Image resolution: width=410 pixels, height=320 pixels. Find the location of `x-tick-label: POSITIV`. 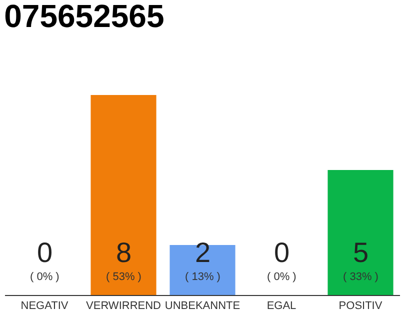

x-tick-label: POSITIV is located at coordinates (360, 306).